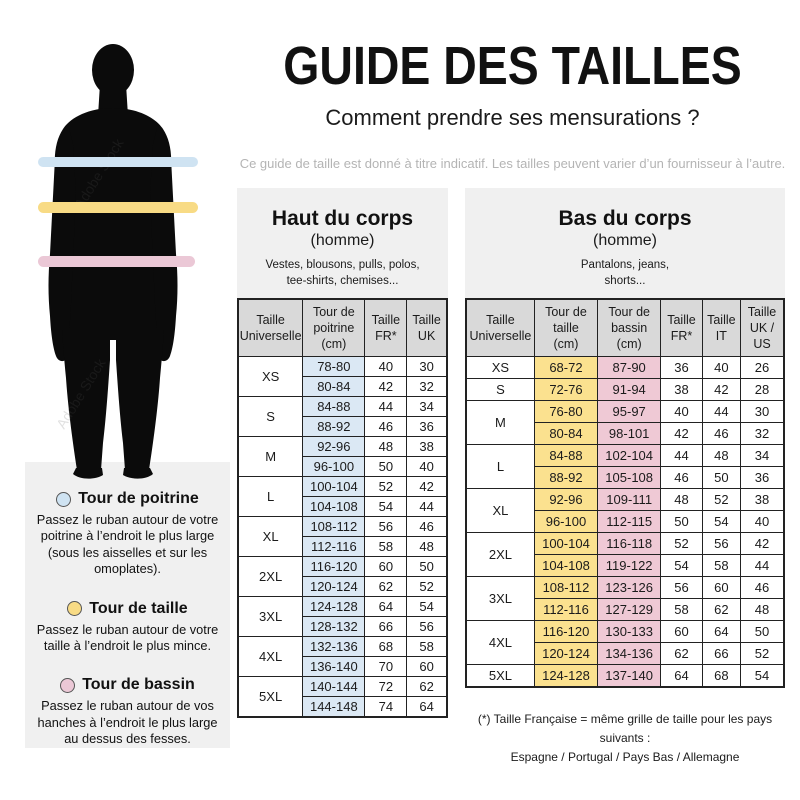 Image resolution: width=800 pixels, height=800 pixels. I want to click on value-cell: 105-108, so click(629, 478).